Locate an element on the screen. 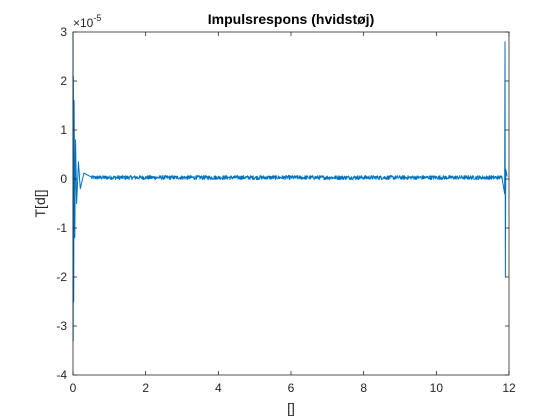 This screenshot has width=560, height=420. chart-title: Impulsrespons (hvidstøj) is located at coordinates (291, 19).